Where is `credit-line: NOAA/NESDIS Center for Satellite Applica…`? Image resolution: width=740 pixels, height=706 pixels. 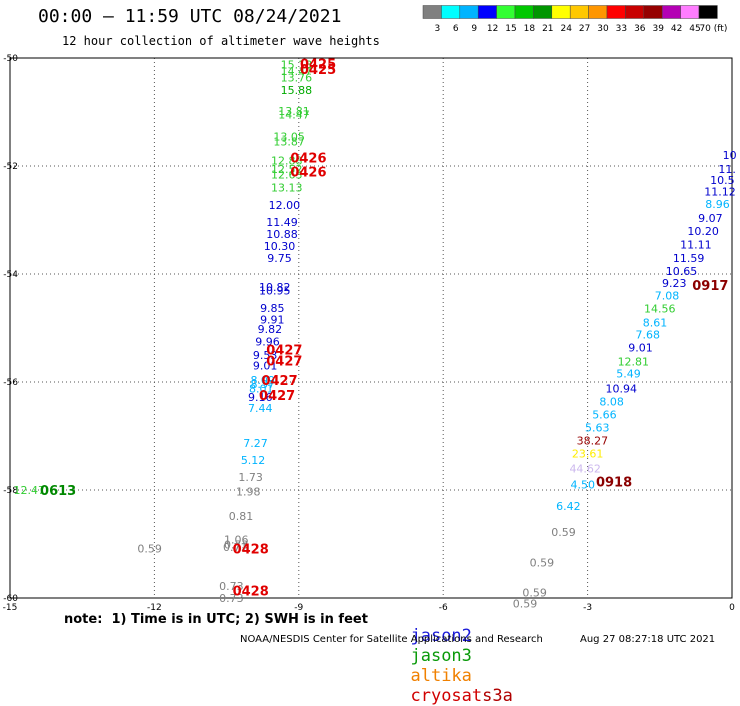
credit-line: NOAA/NESDIS Center for Satellite Applica… is located at coordinates (391, 639).